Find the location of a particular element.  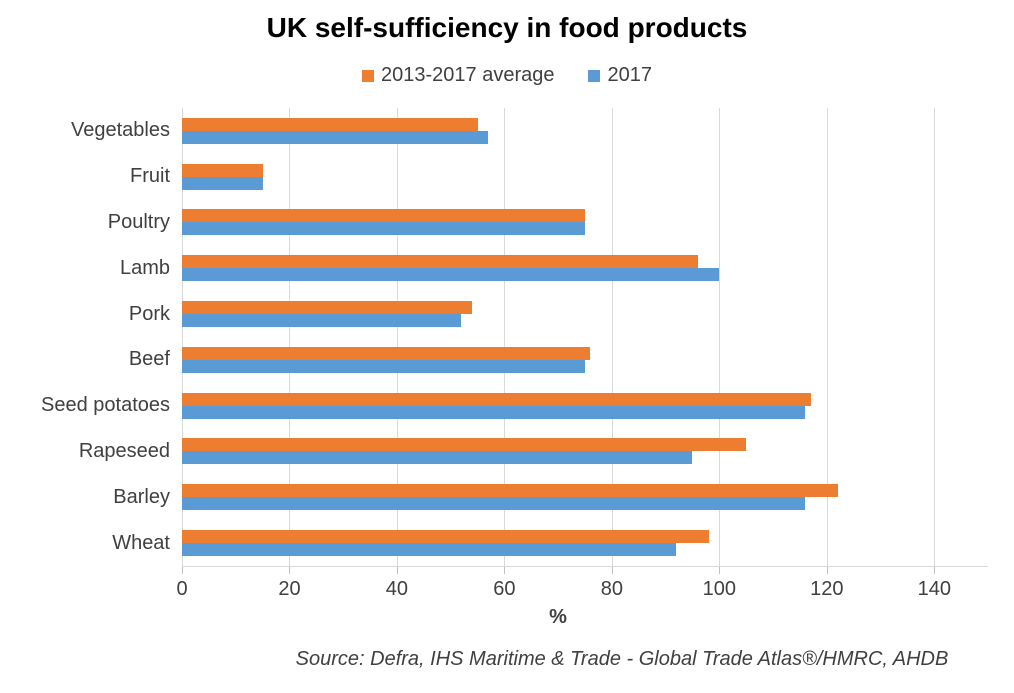

category-row: Seed potatoes is located at coordinates (507, 406).